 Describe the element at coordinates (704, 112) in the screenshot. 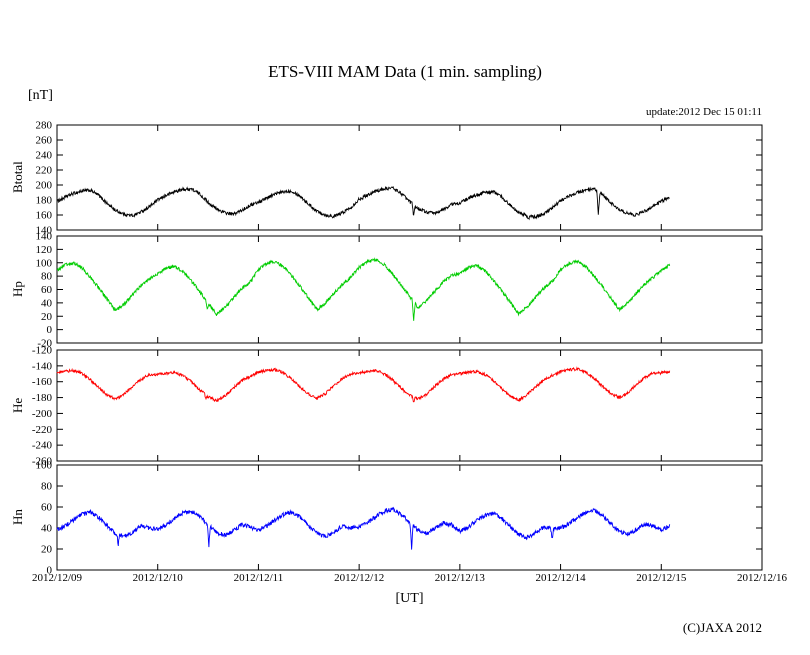

I see `update-timestamp: update:2012 Dec 15 01:11` at that location.